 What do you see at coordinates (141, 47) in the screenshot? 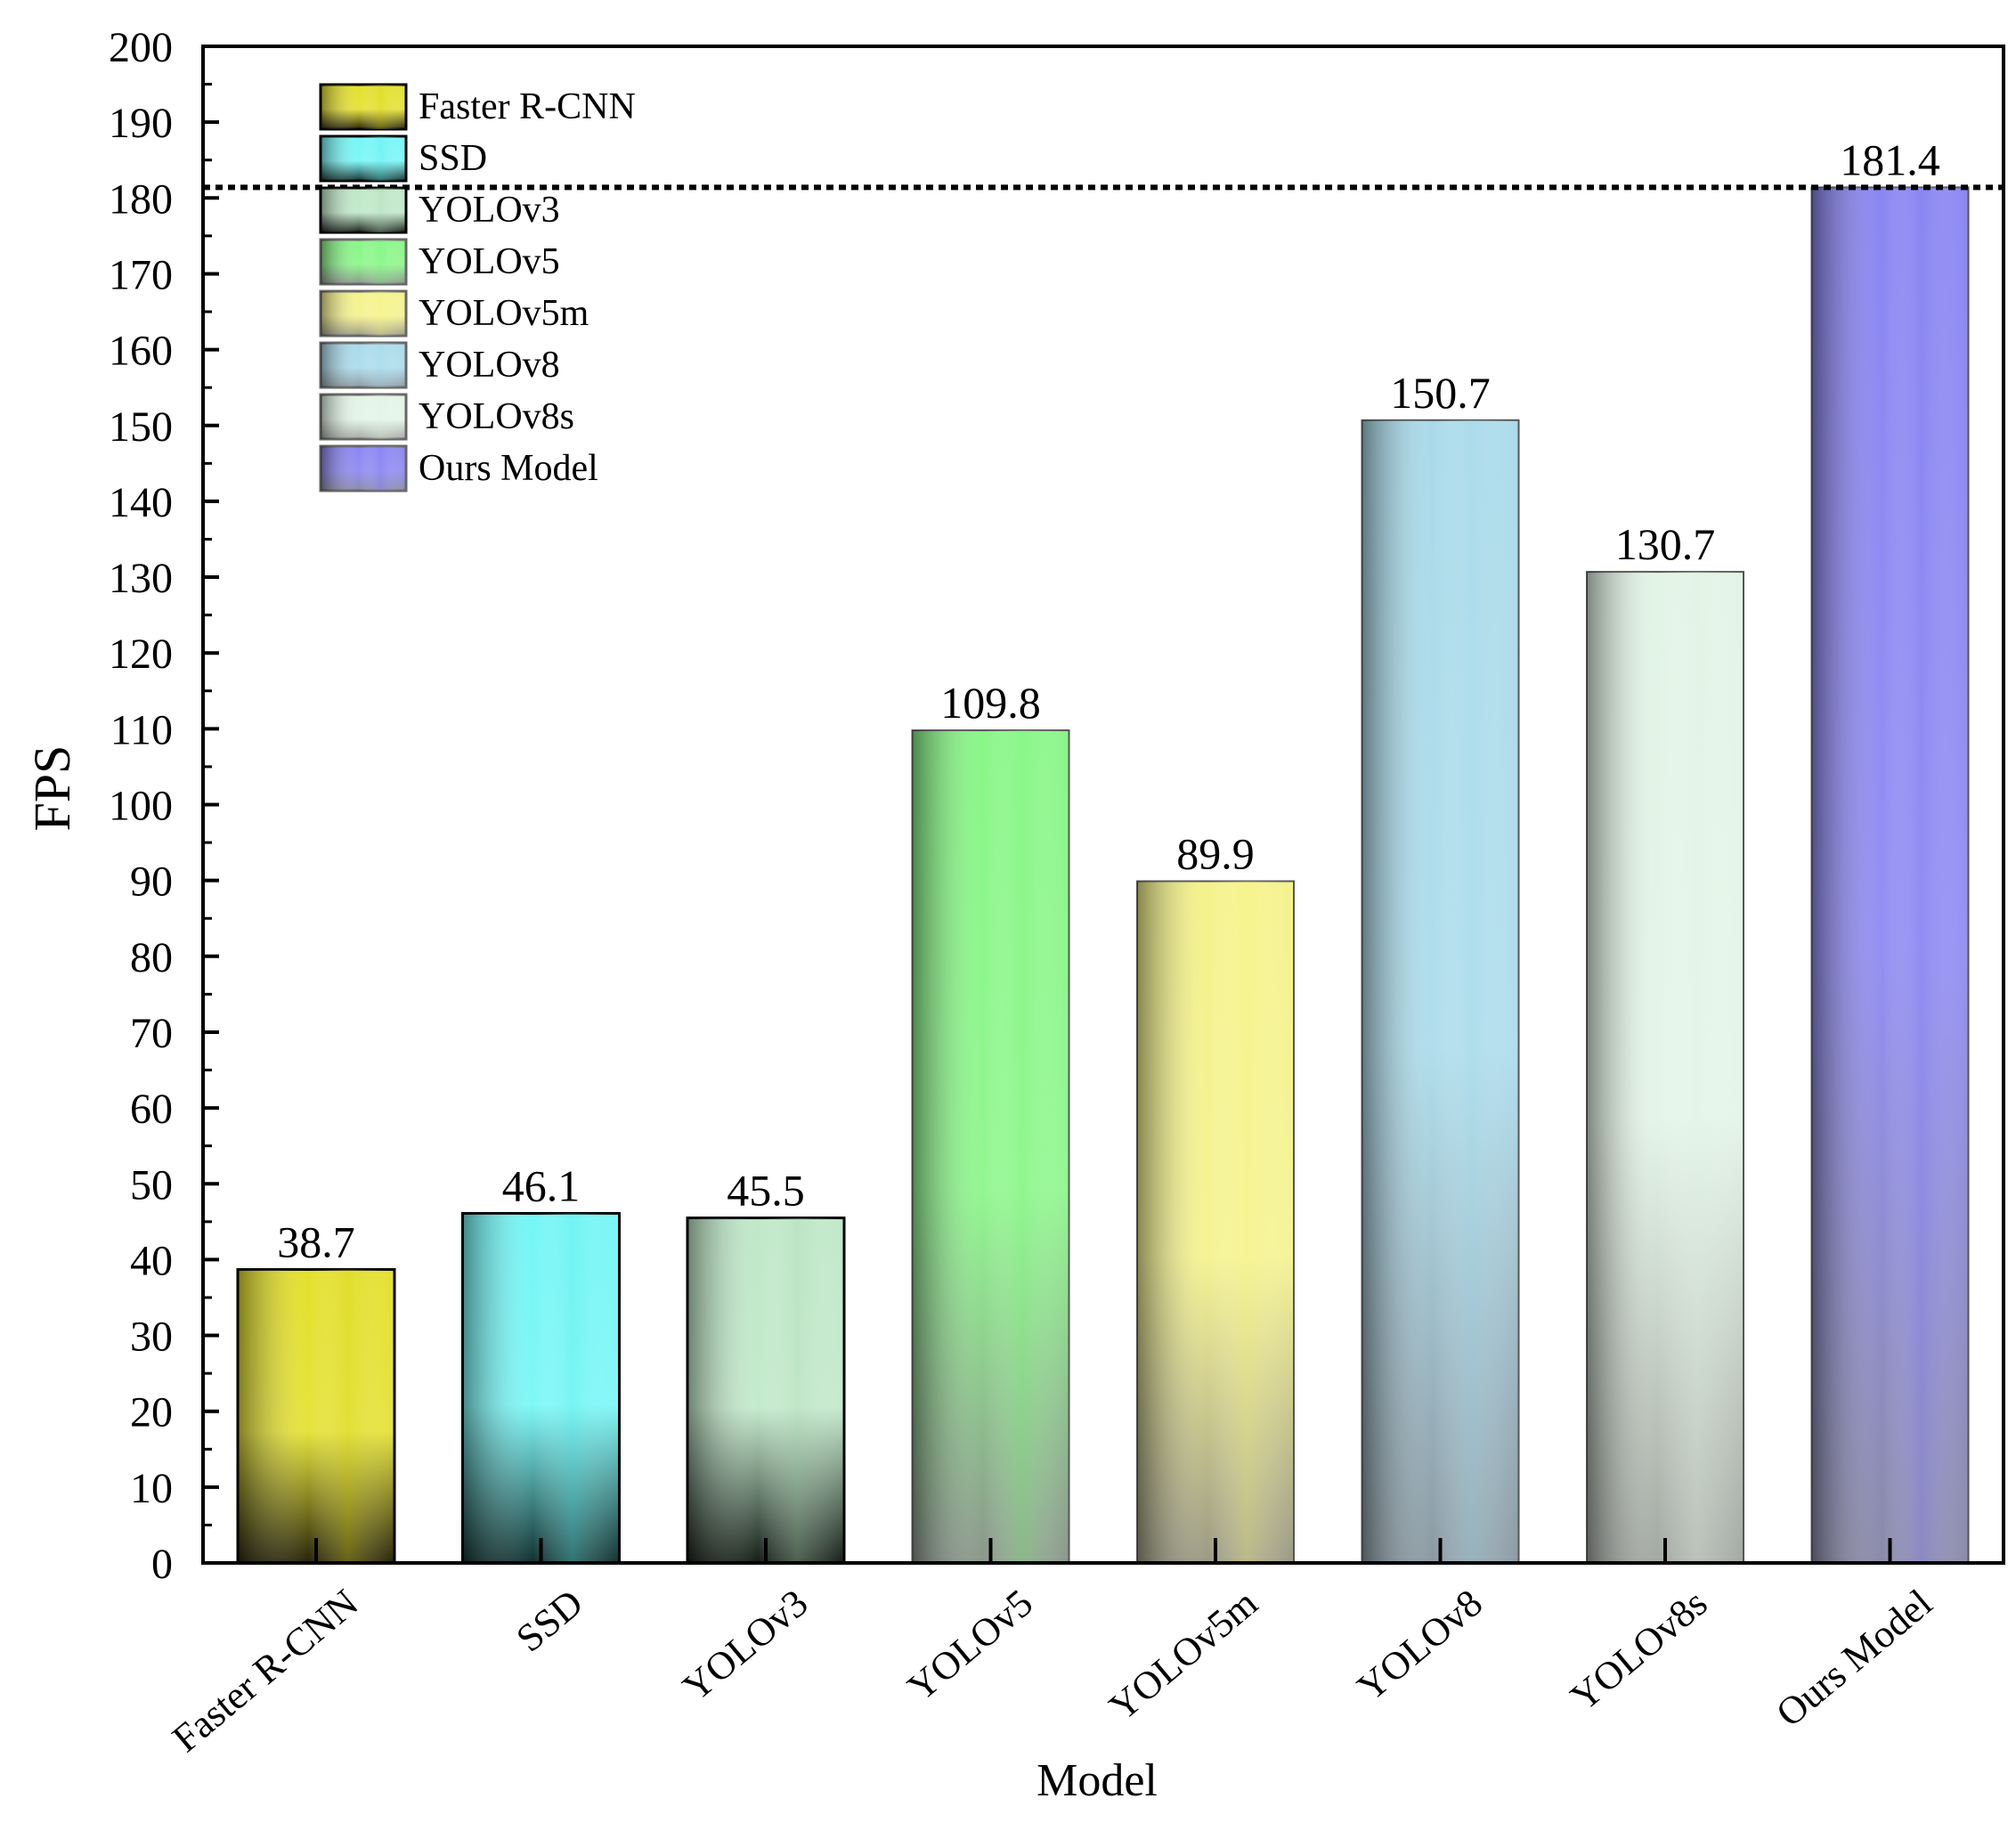
I see `y-tick-label: 200` at bounding box center [141, 47].